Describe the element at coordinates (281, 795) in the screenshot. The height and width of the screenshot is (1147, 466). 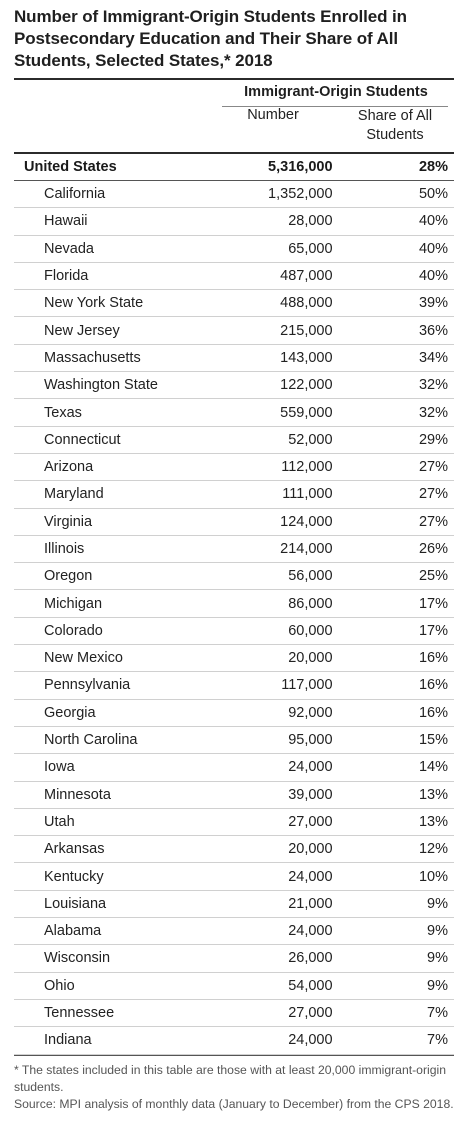
I see `row-number: 39,000` at that location.